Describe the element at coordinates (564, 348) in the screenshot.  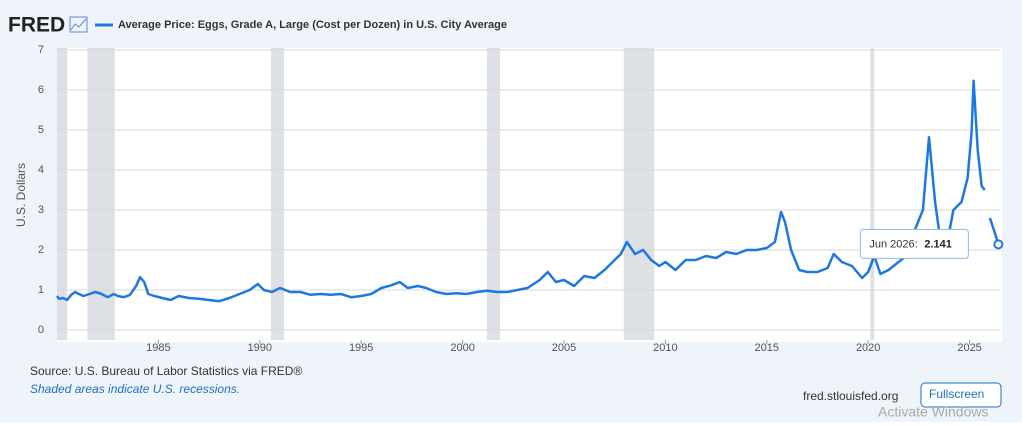
I see `x-tick-label: 2005` at that location.